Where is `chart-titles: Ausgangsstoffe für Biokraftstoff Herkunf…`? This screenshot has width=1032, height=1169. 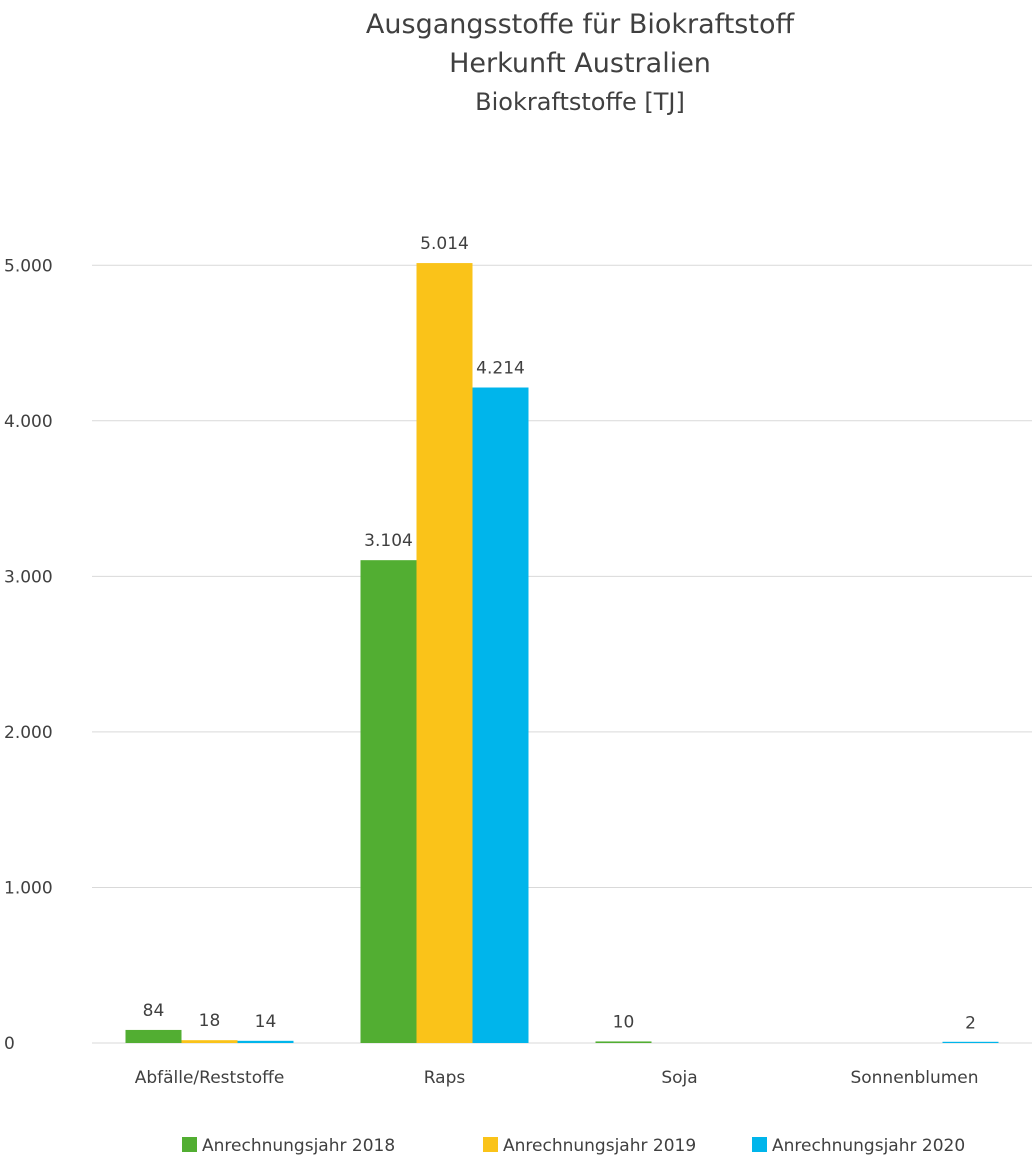
chart-titles: Ausgangsstoffe für Biokraftstoff Herkunf… is located at coordinates (581, 62).